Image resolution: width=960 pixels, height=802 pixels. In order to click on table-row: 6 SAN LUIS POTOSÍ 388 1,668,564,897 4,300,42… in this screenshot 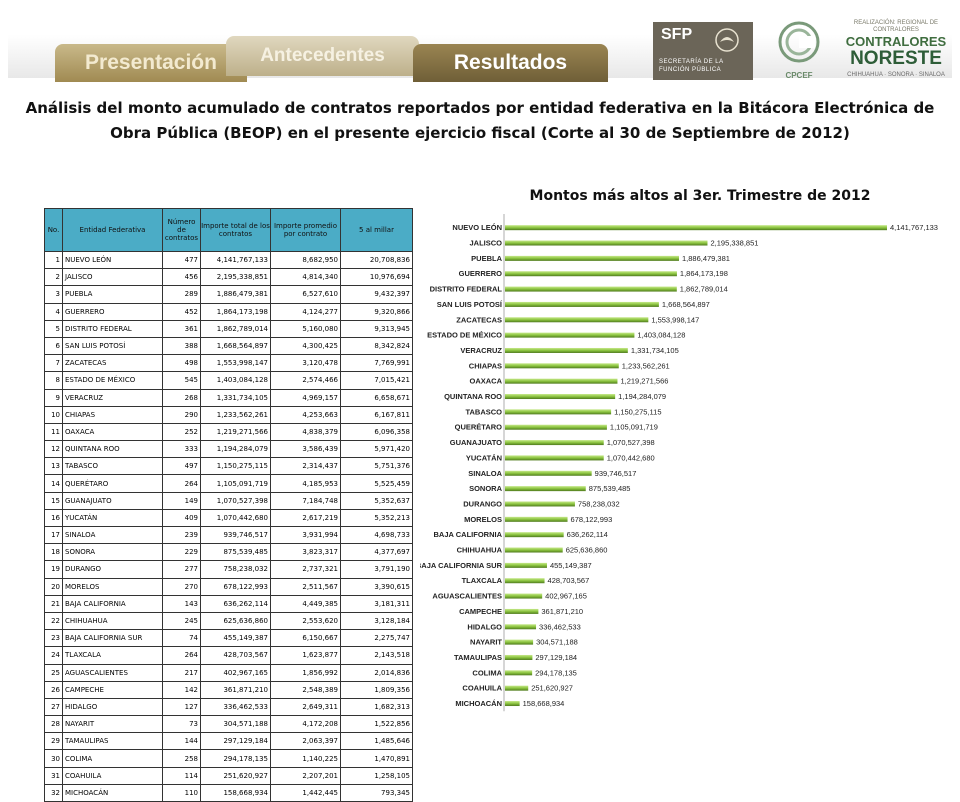, I will do `click(228, 346)`.